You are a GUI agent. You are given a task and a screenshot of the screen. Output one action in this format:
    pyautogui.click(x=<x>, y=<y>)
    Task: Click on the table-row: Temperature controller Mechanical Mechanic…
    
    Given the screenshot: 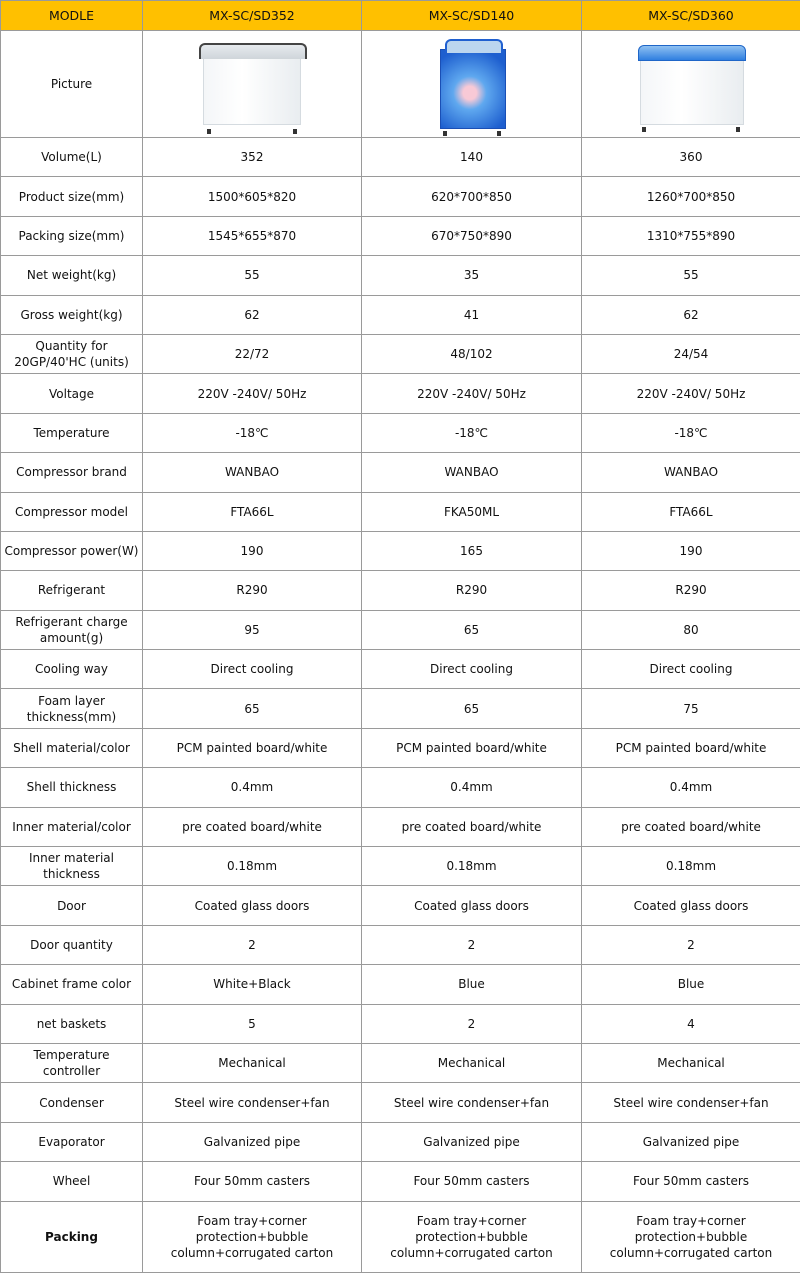 What is the action you would take?
    pyautogui.click(x=400, y=1063)
    